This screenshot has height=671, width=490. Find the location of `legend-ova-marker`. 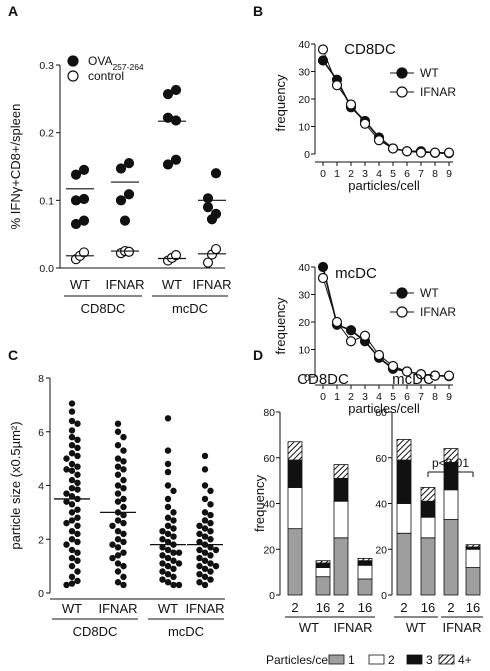

legend-ova-marker is located at coordinates (73, 61).